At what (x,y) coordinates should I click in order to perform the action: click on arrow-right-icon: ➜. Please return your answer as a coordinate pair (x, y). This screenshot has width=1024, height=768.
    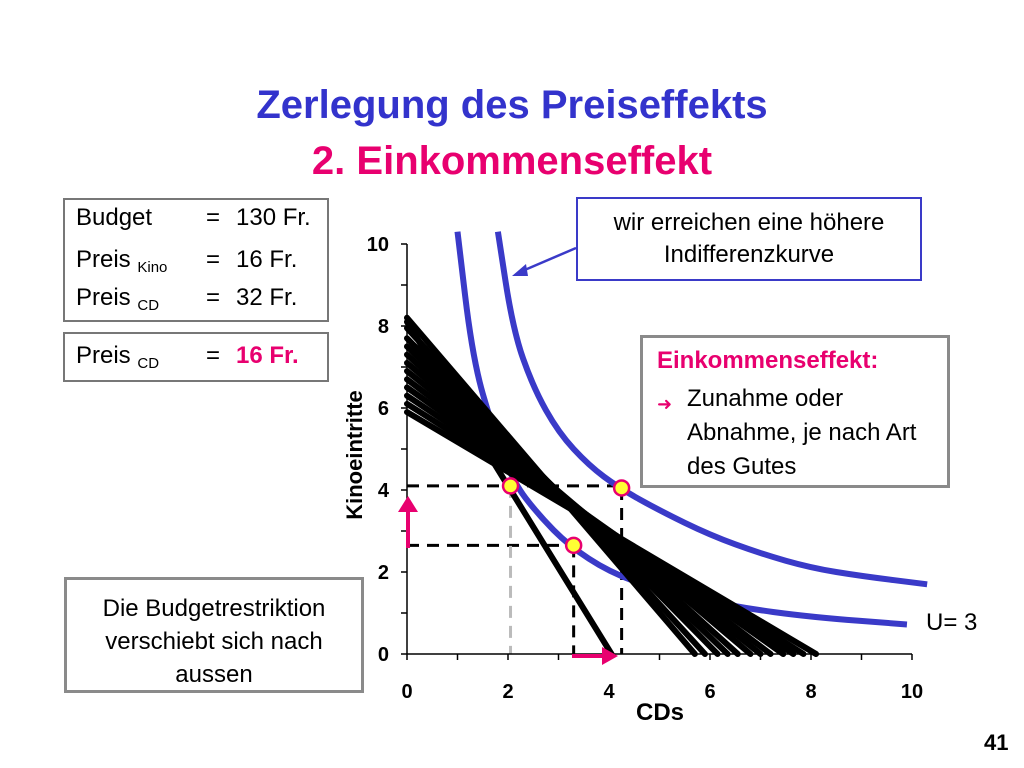
    Looking at the image, I should click on (665, 404).